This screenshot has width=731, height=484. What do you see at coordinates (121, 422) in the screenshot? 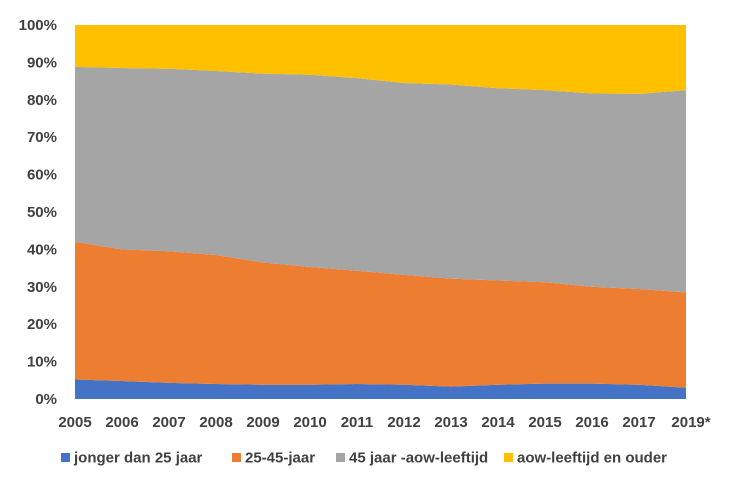
I see `x-tick-label: 2006` at bounding box center [121, 422].